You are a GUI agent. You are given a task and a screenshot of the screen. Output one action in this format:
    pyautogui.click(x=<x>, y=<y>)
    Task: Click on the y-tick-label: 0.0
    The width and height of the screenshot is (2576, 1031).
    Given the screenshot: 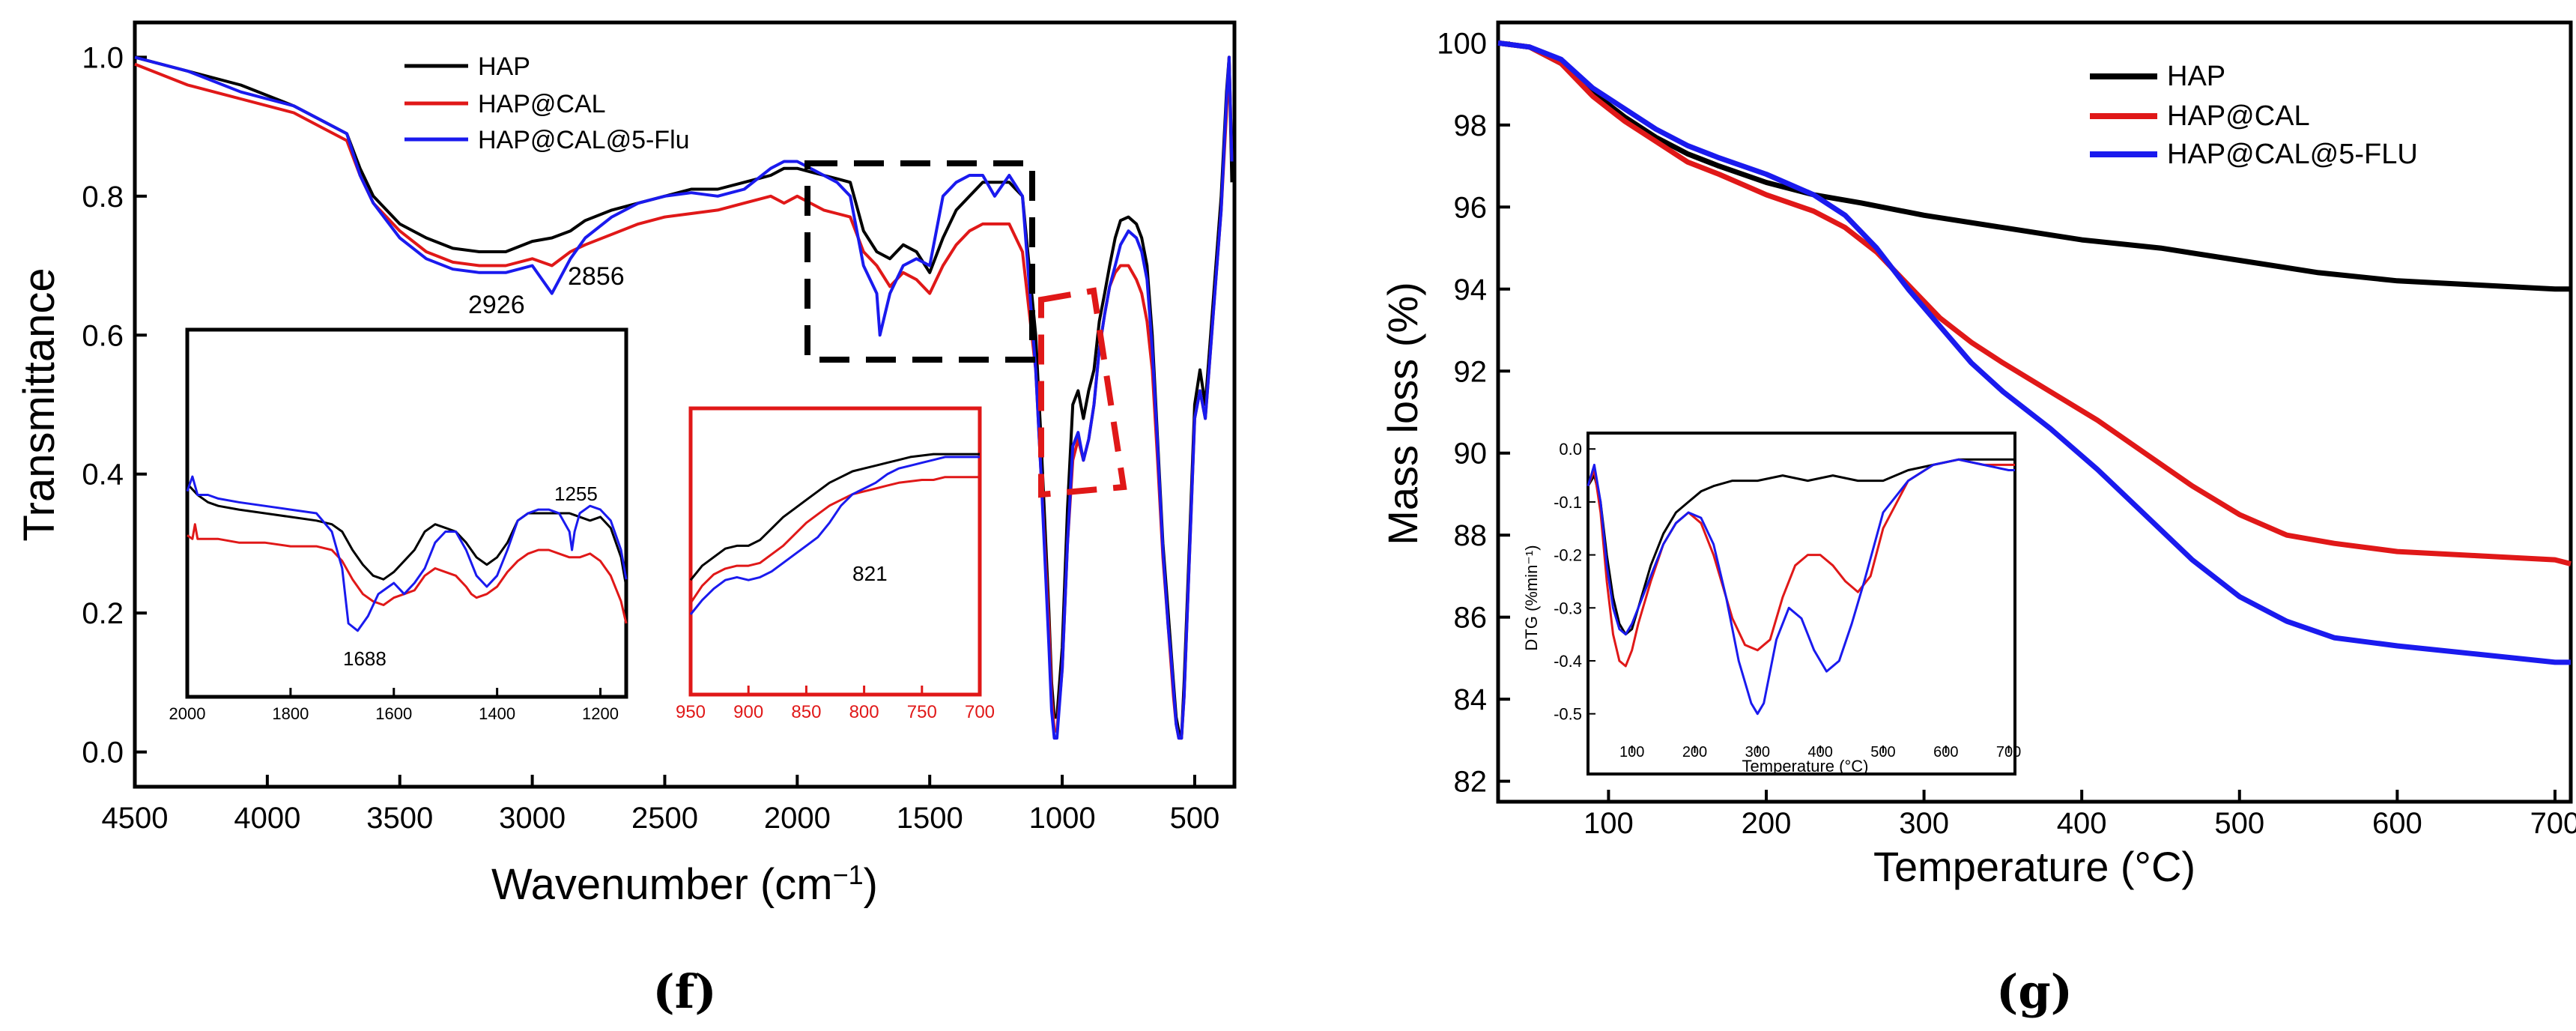 What is the action you would take?
    pyautogui.click(x=103, y=754)
    